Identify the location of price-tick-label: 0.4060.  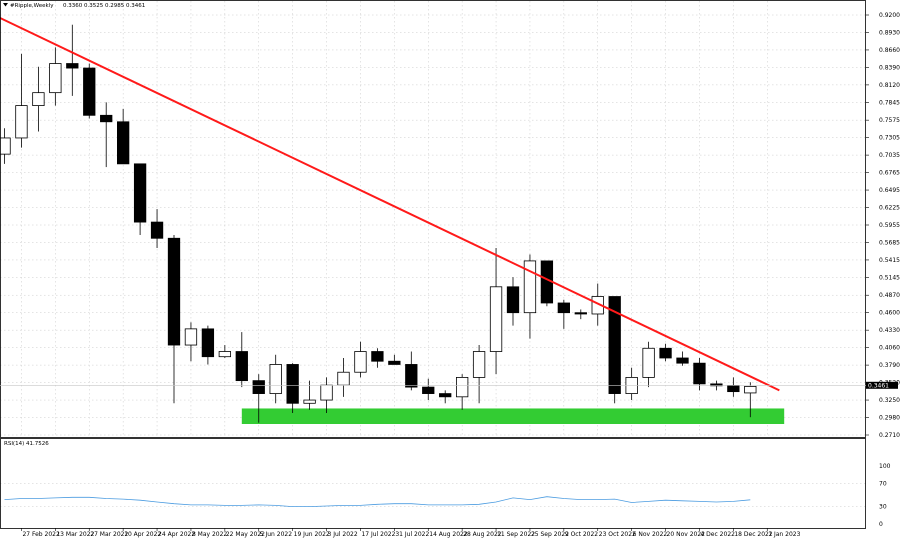
(889, 348).